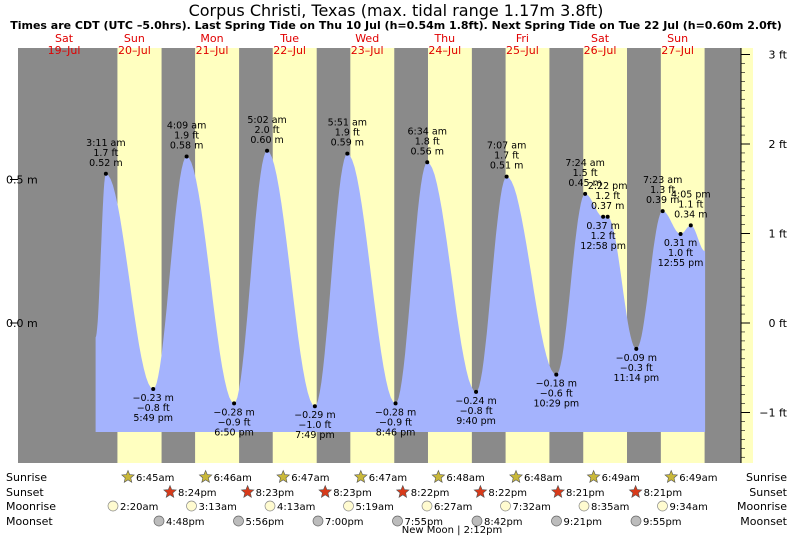  I want to click on day-date-label: 26–Jul, so click(600, 50).